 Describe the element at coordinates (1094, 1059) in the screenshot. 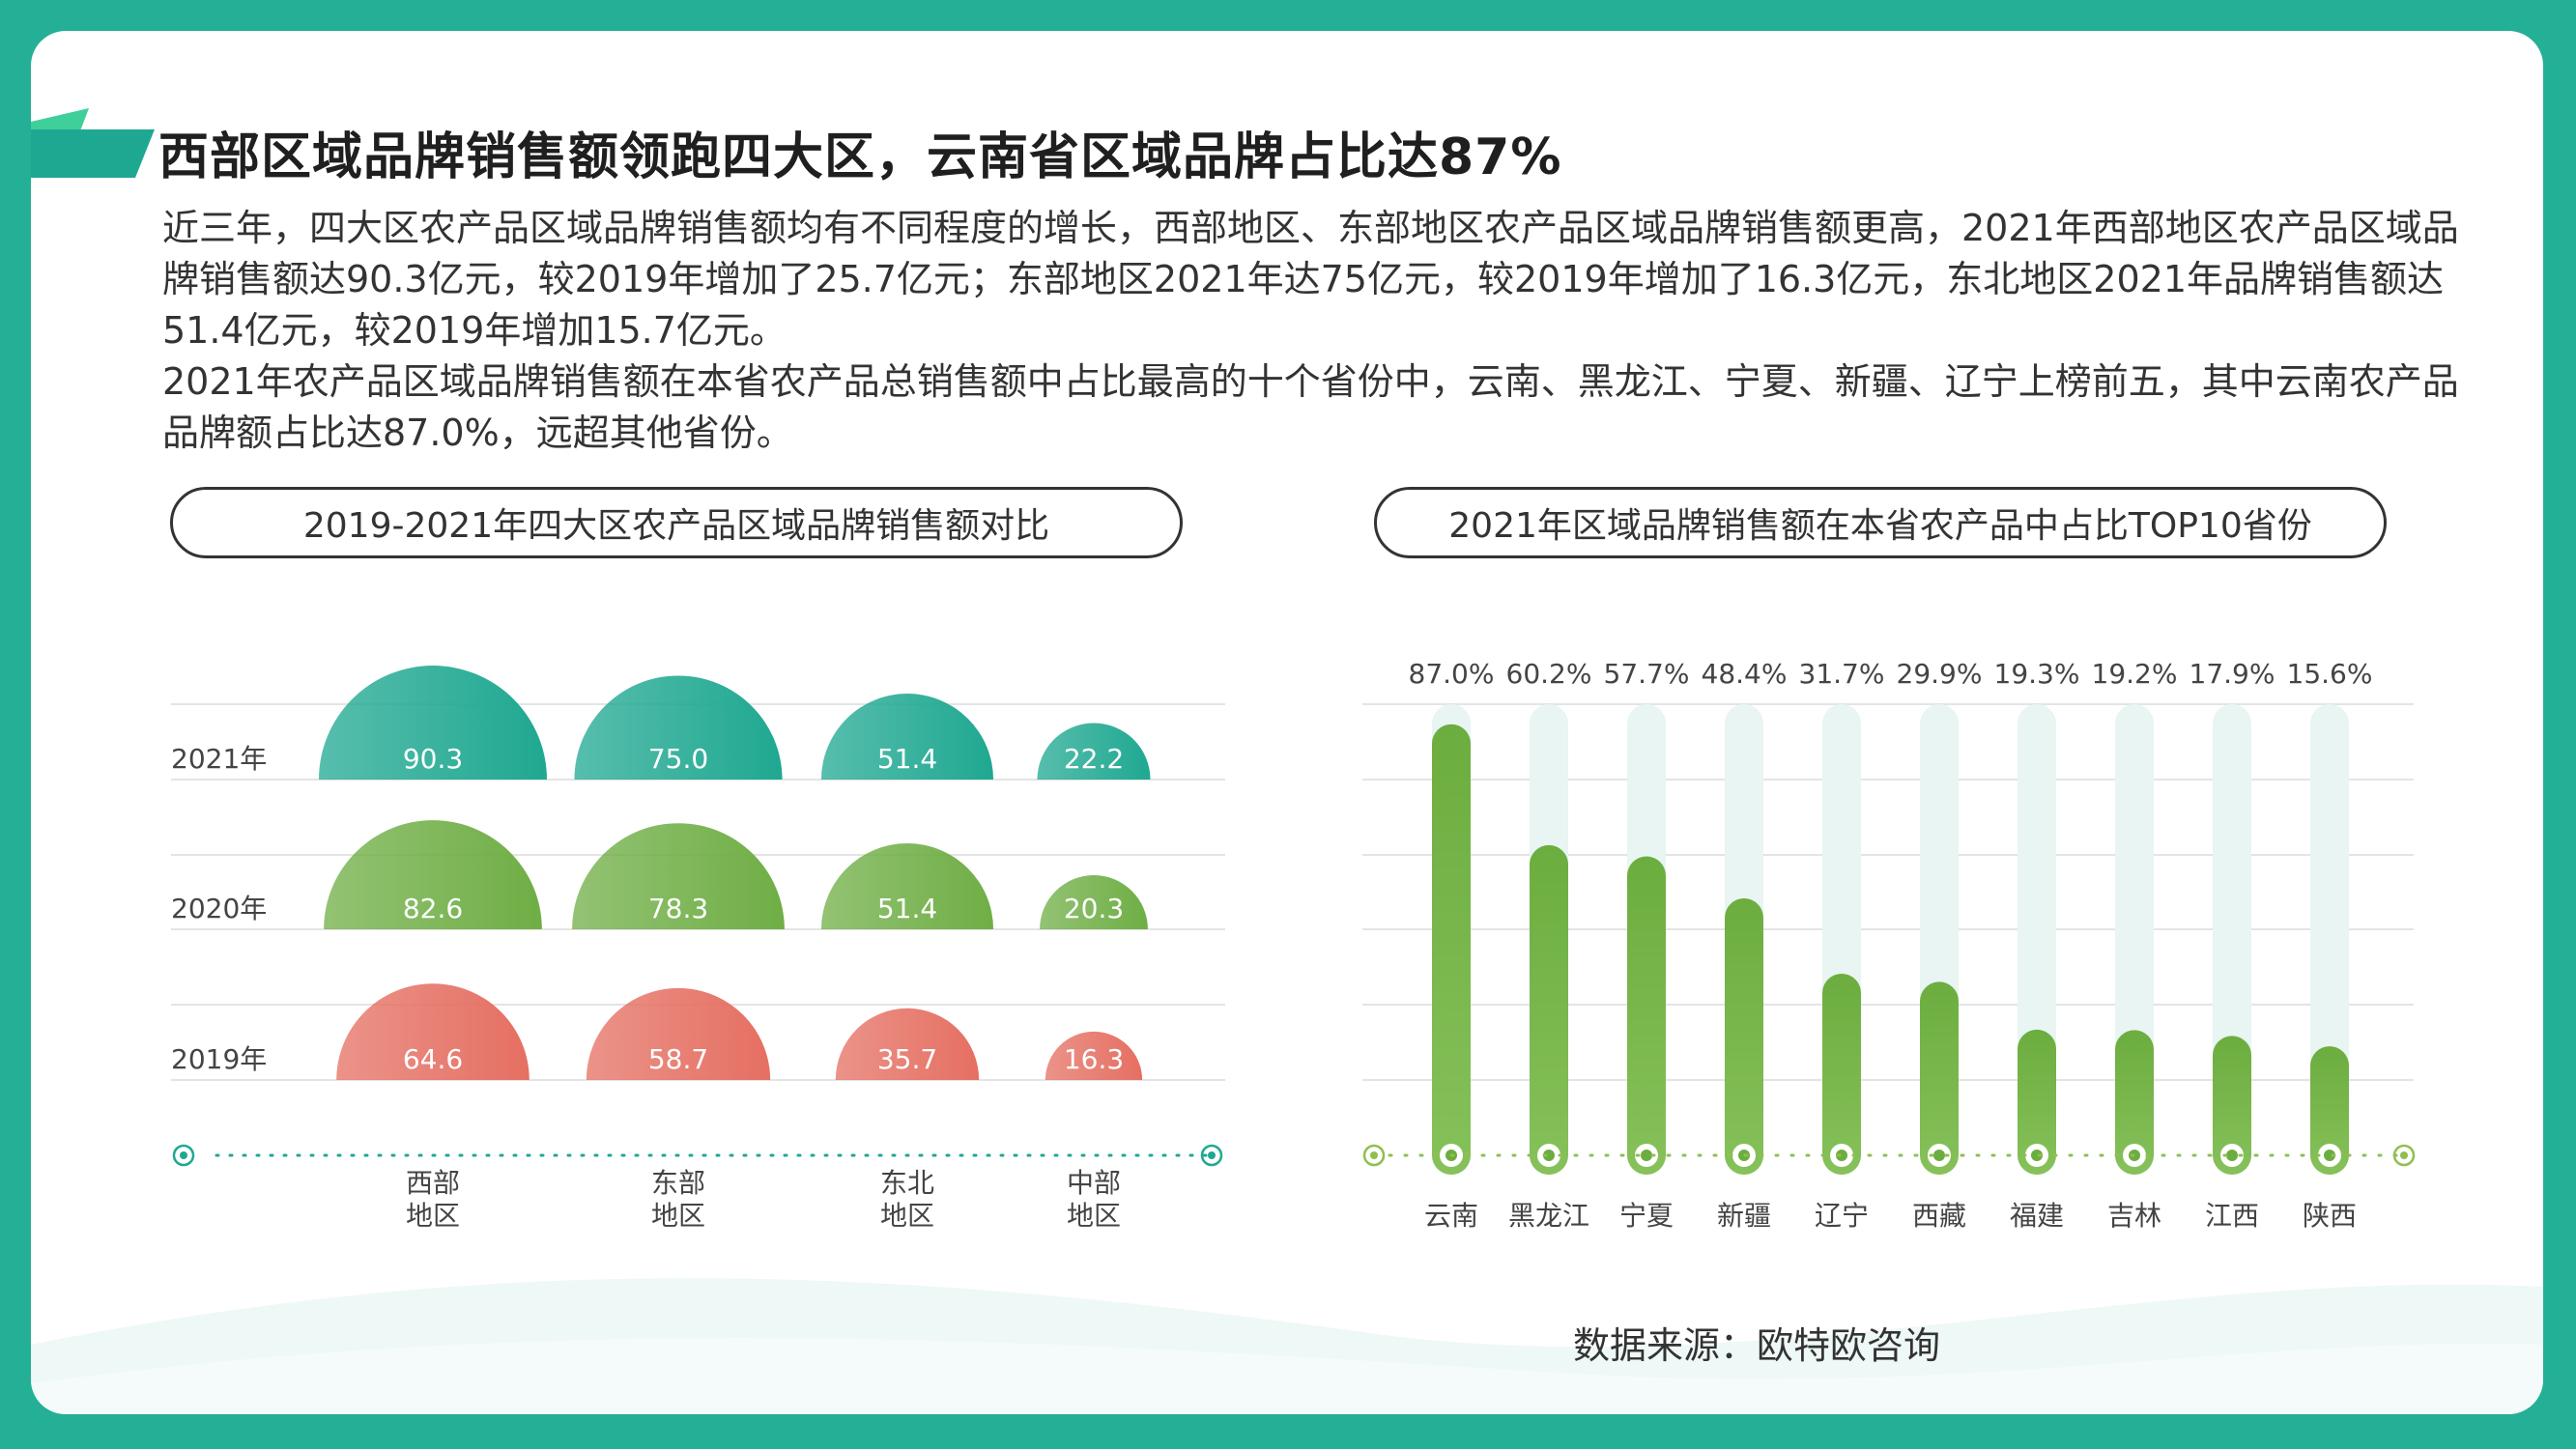

I see `data-label: 16.3` at that location.